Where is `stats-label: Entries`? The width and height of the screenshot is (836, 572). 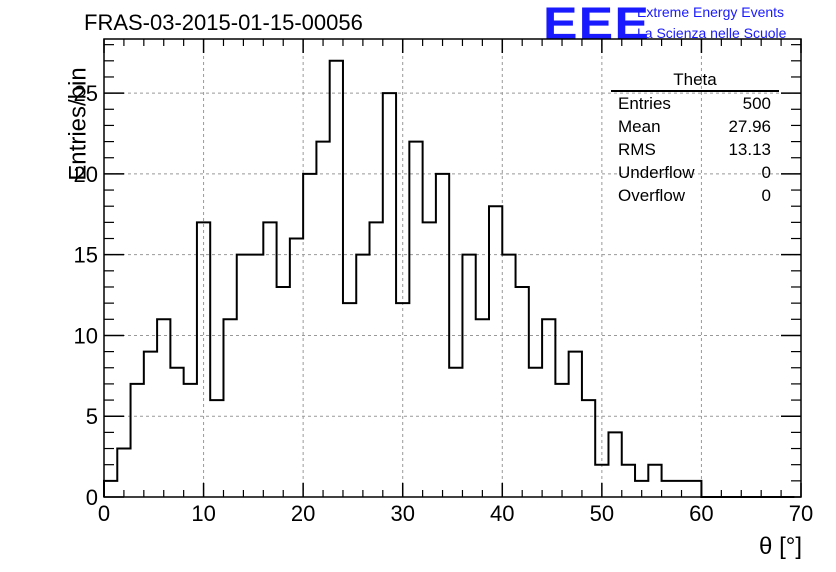
stats-label: Entries is located at coordinates (644, 103).